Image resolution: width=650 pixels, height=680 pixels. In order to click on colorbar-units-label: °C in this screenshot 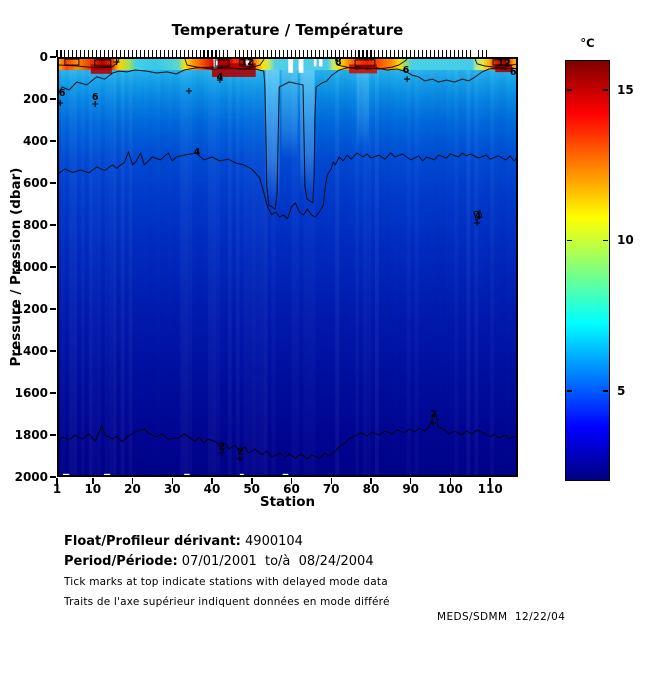, I will do `click(587, 43)`.